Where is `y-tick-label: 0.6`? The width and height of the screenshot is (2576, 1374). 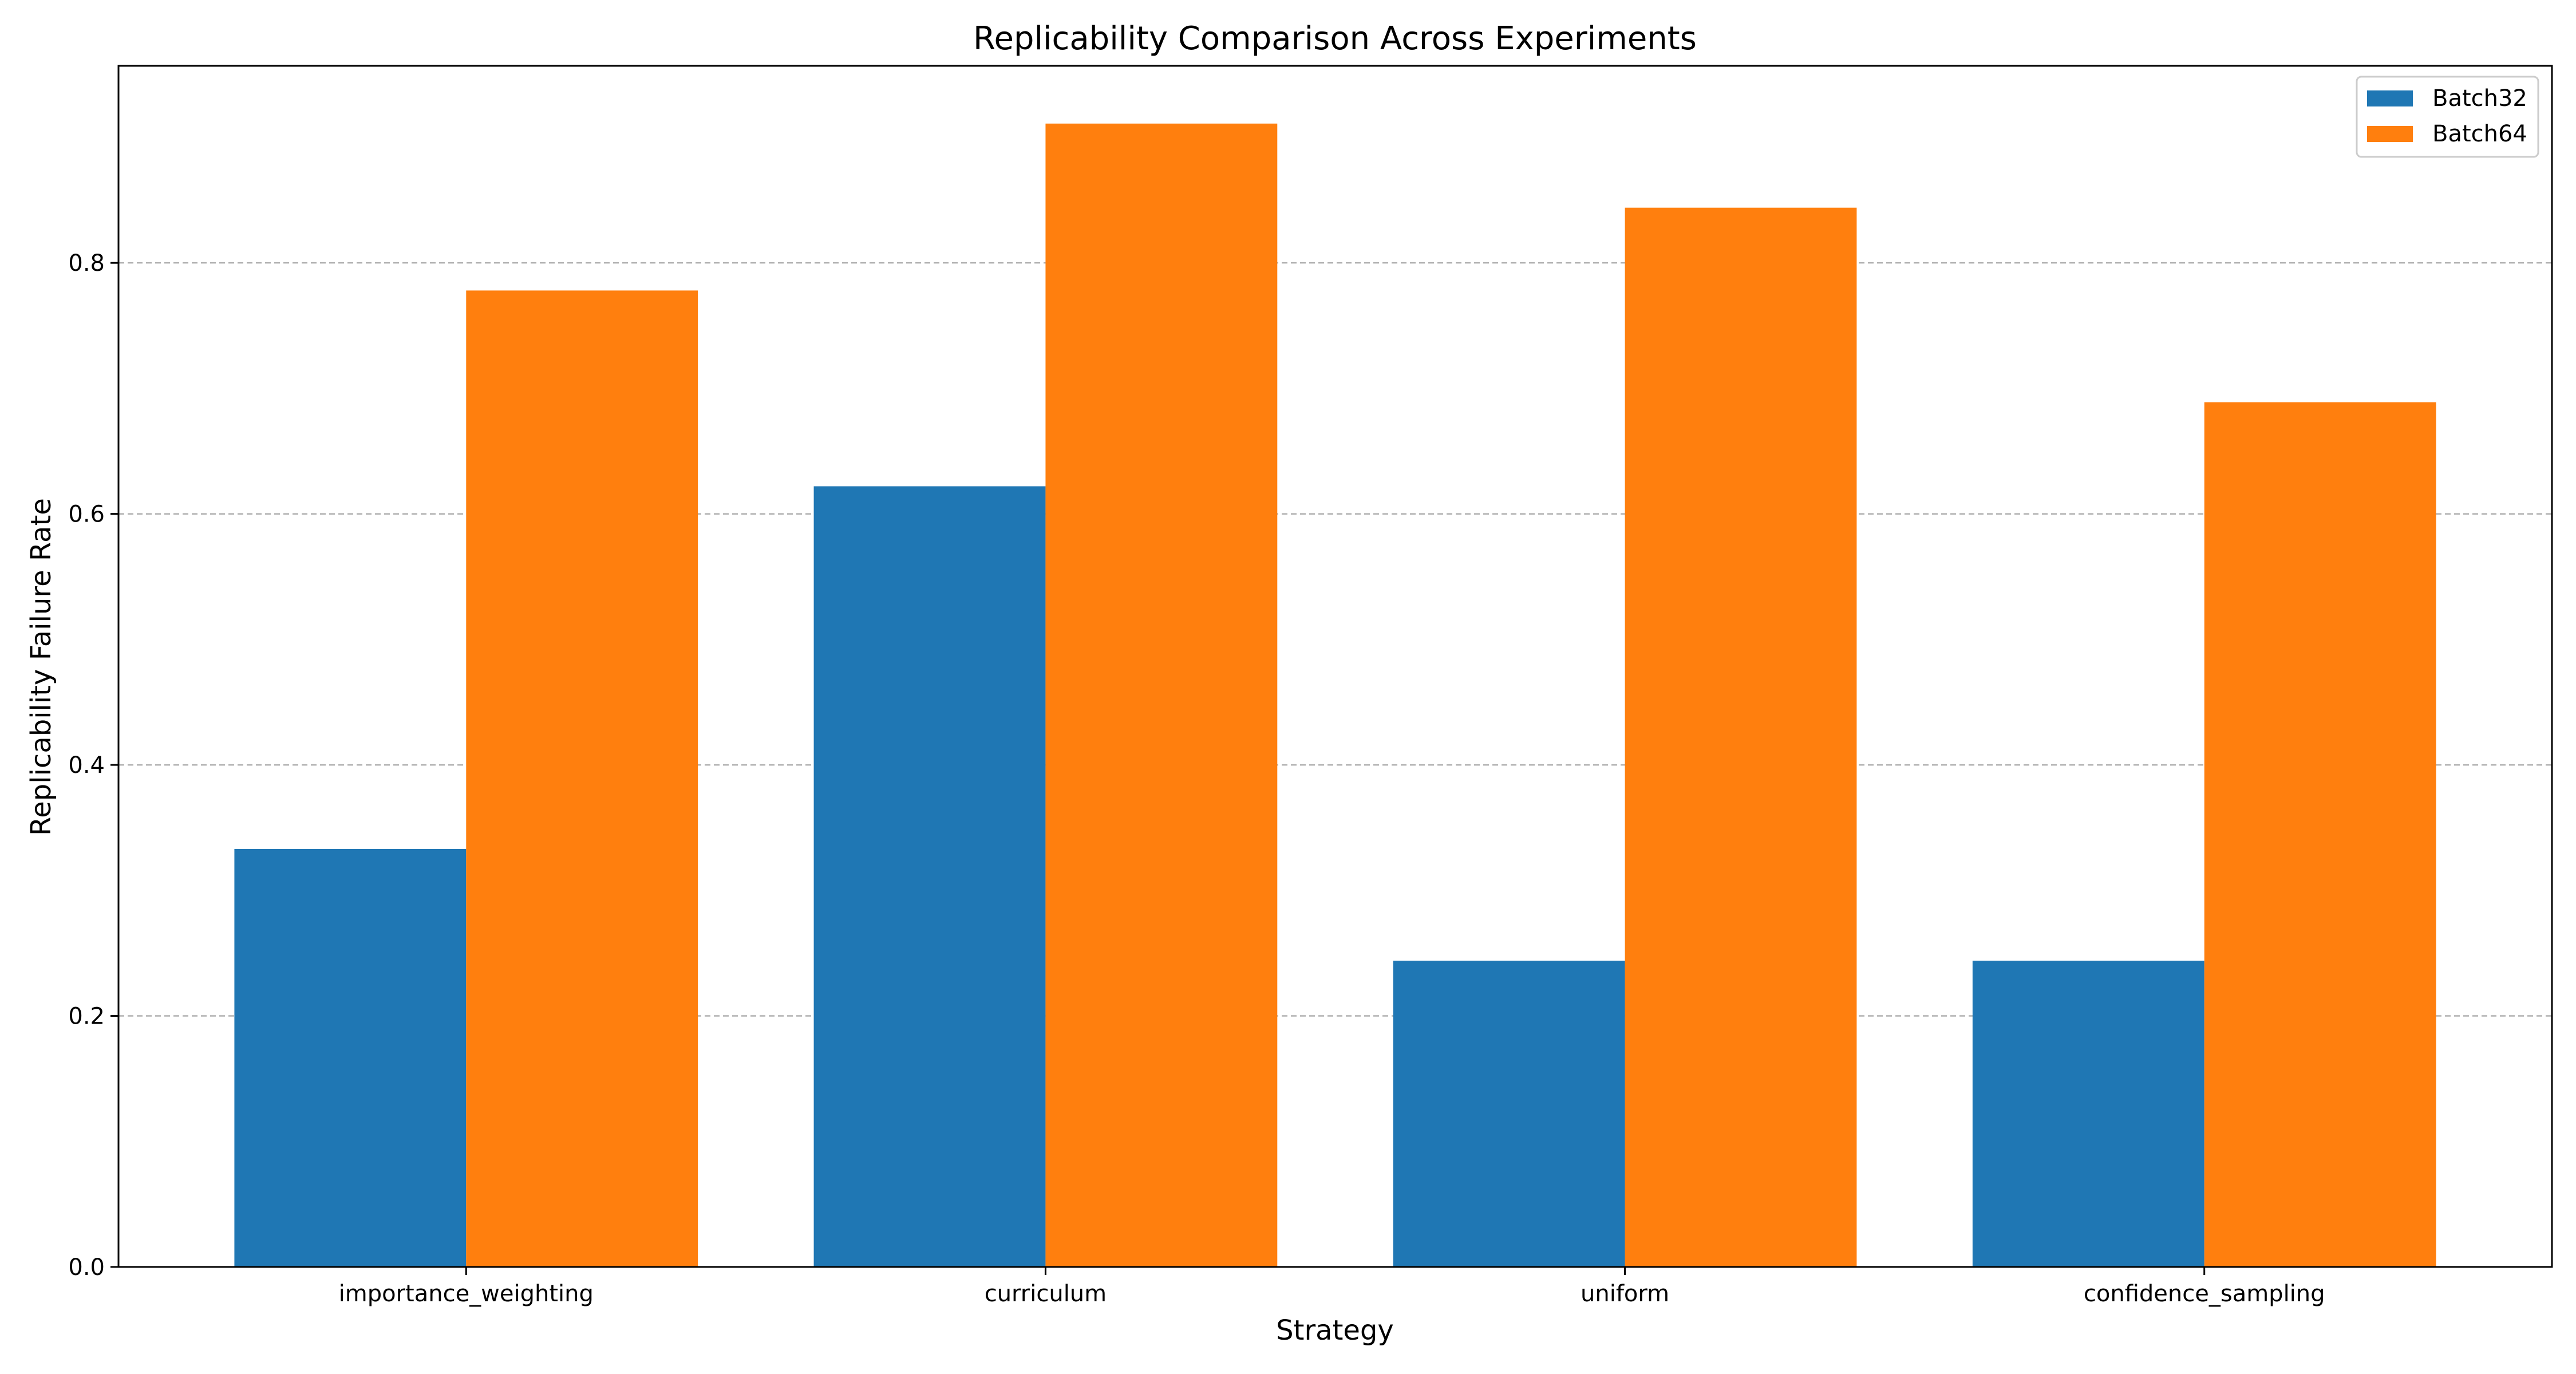 y-tick-label: 0.6 is located at coordinates (86, 515).